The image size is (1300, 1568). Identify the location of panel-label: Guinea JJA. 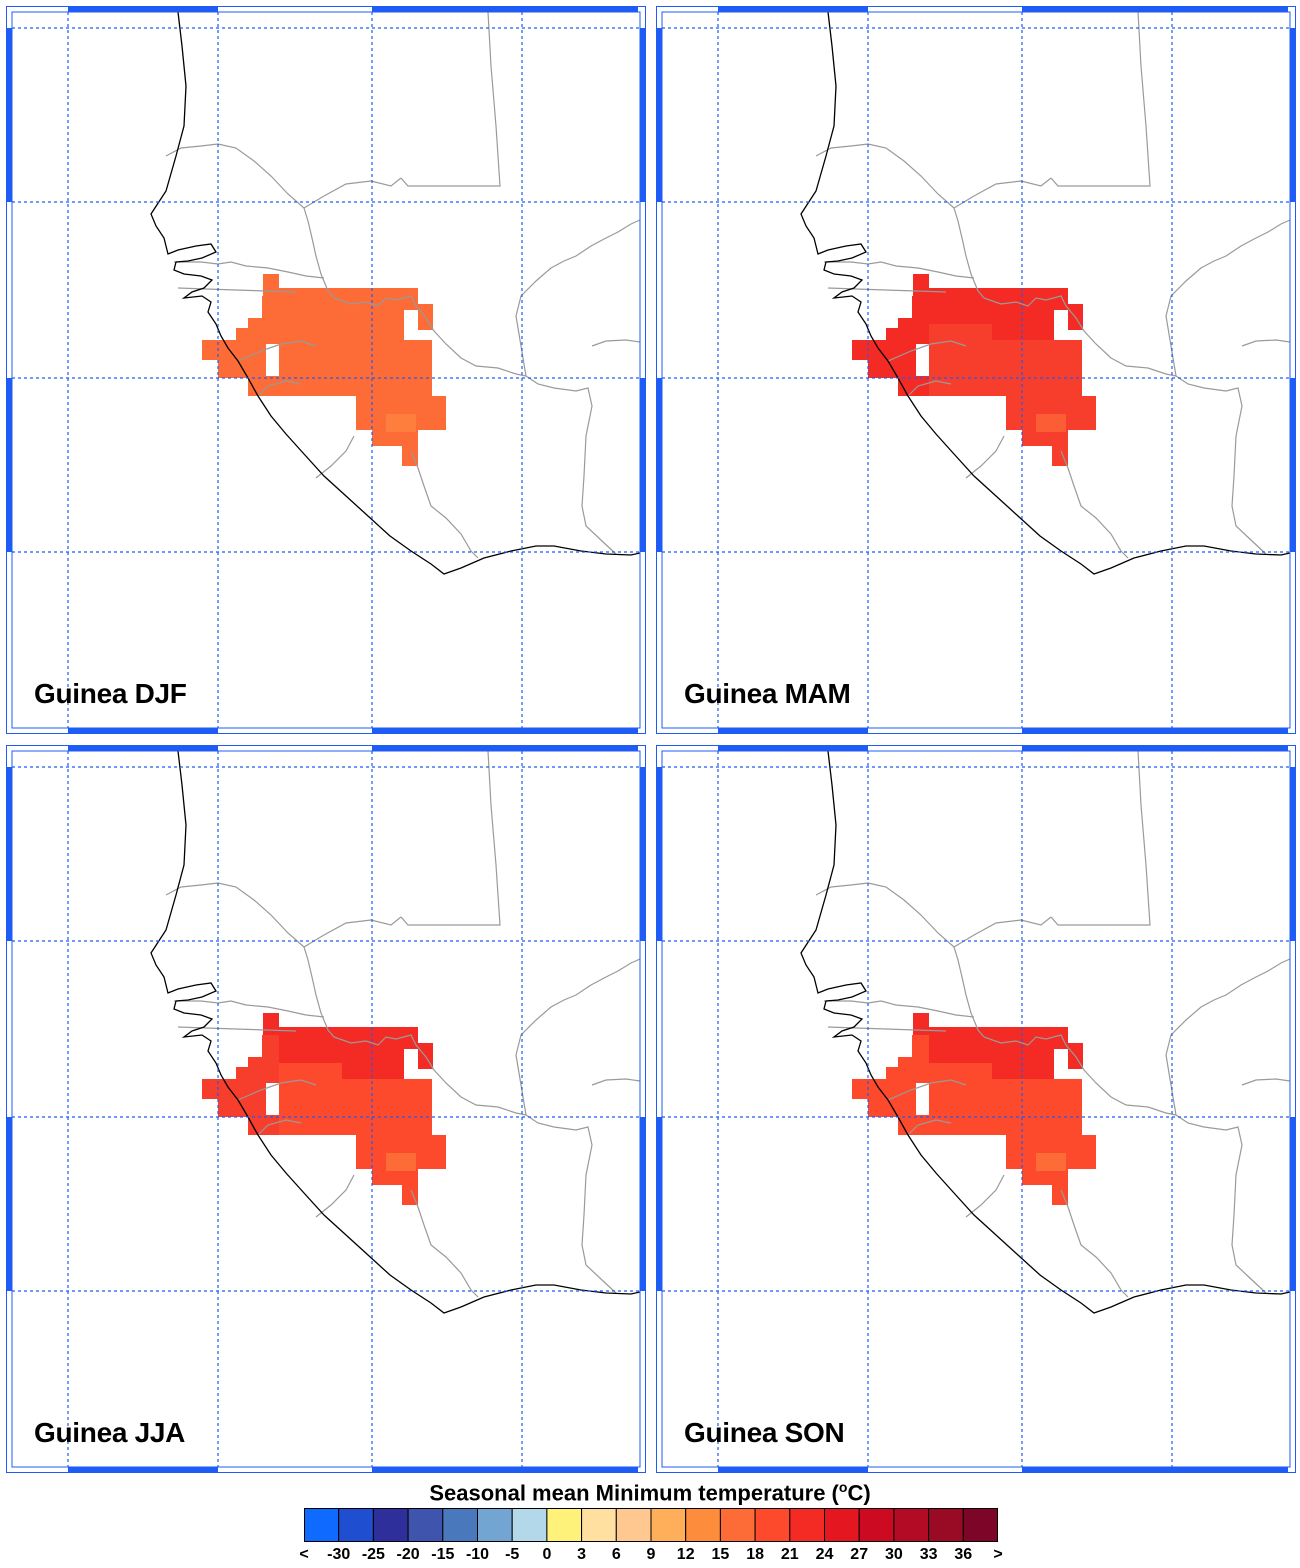
(110, 1432).